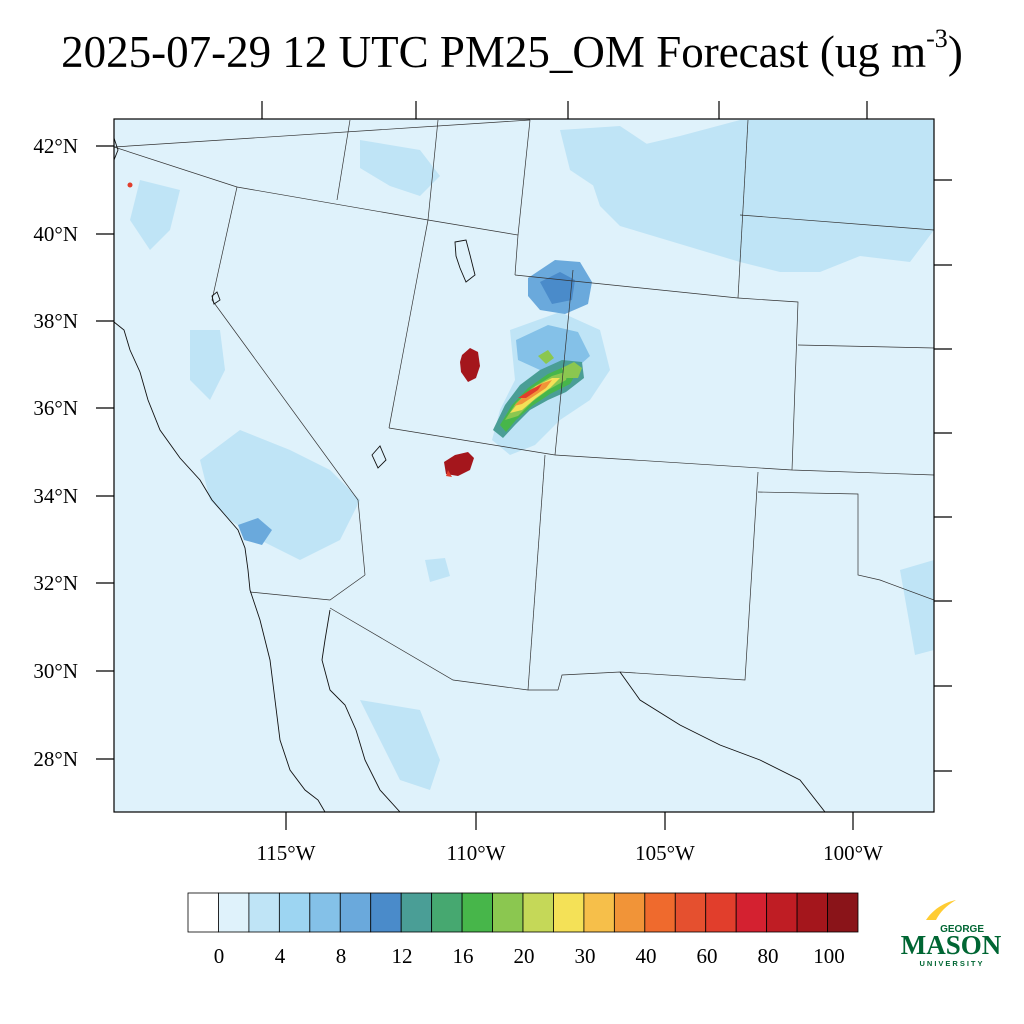  Describe the element at coordinates (951, 945) in the screenshot. I see `logo-line2: MASON` at that location.